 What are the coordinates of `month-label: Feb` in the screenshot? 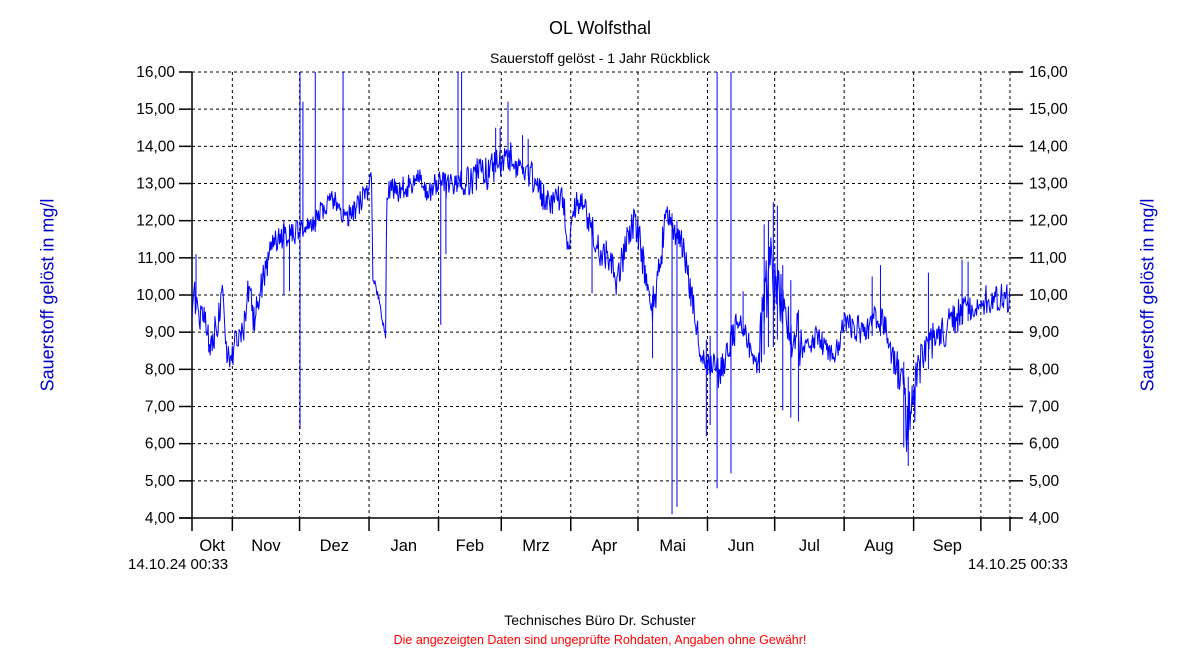 It's located at (470, 546).